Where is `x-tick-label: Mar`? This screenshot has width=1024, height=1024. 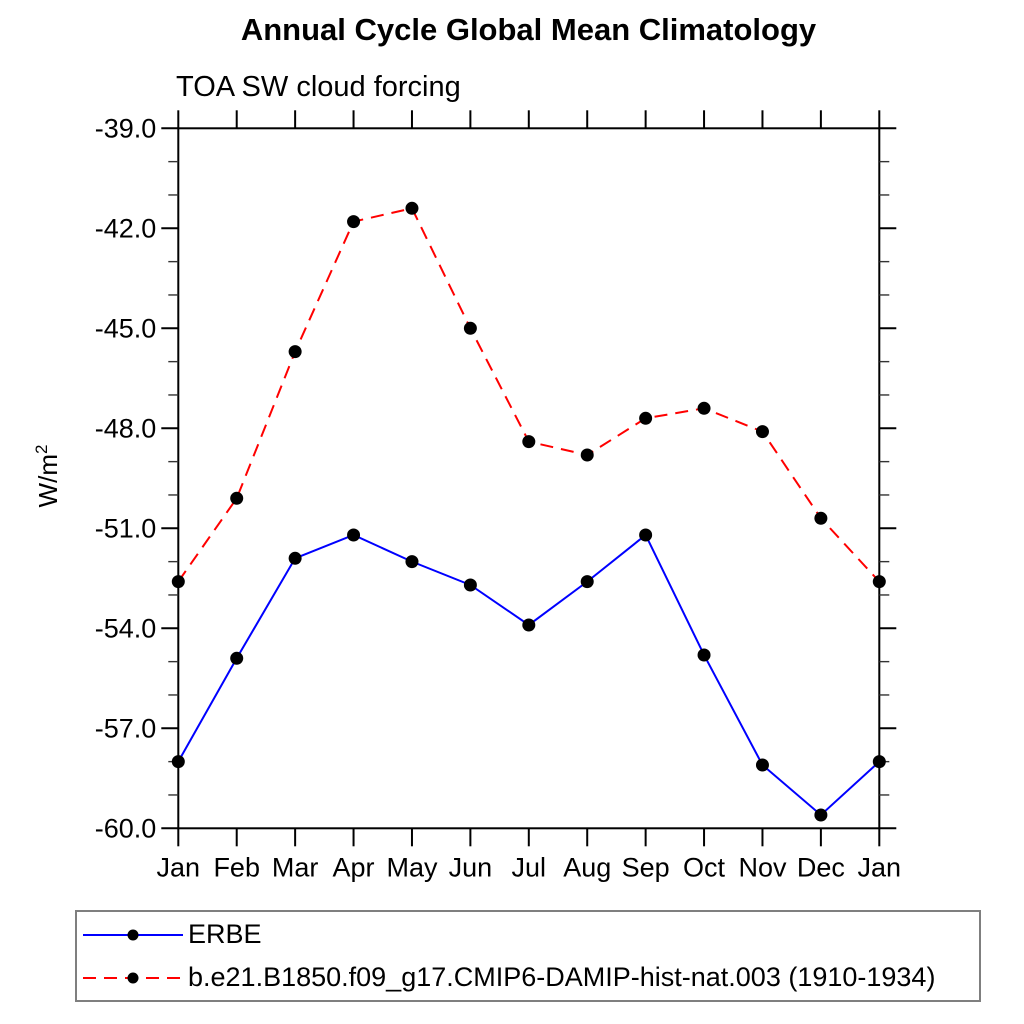
x-tick-label: Mar is located at coordinates (295, 867).